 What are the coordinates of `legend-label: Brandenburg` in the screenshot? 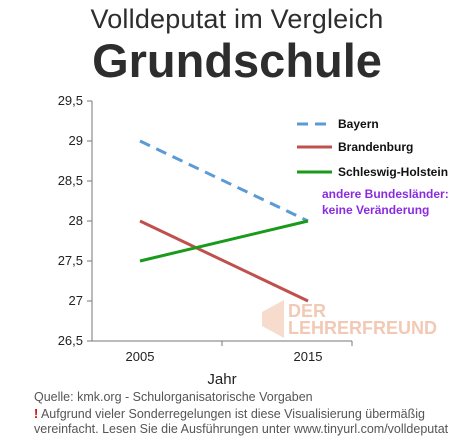 It's located at (375, 147).